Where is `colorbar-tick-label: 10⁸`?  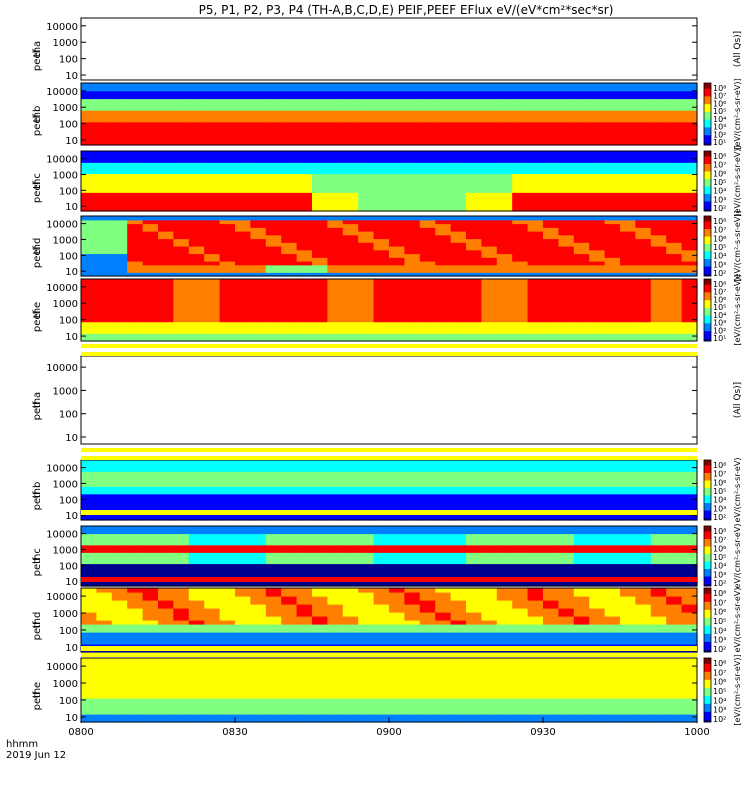 colorbar-tick-label: 10⁸ is located at coordinates (719, 221).